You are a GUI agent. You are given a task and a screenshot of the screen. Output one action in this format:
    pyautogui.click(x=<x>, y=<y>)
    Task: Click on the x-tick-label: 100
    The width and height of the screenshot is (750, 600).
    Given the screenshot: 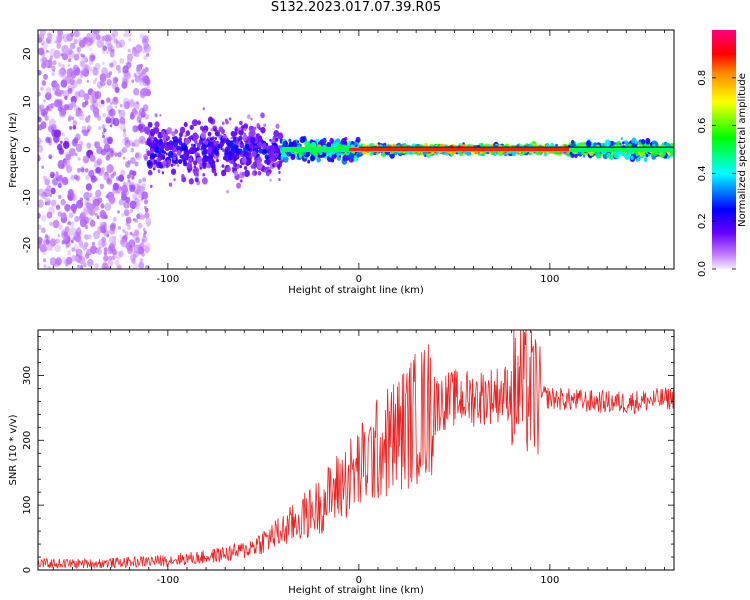 What is the action you would take?
    pyautogui.click(x=549, y=279)
    